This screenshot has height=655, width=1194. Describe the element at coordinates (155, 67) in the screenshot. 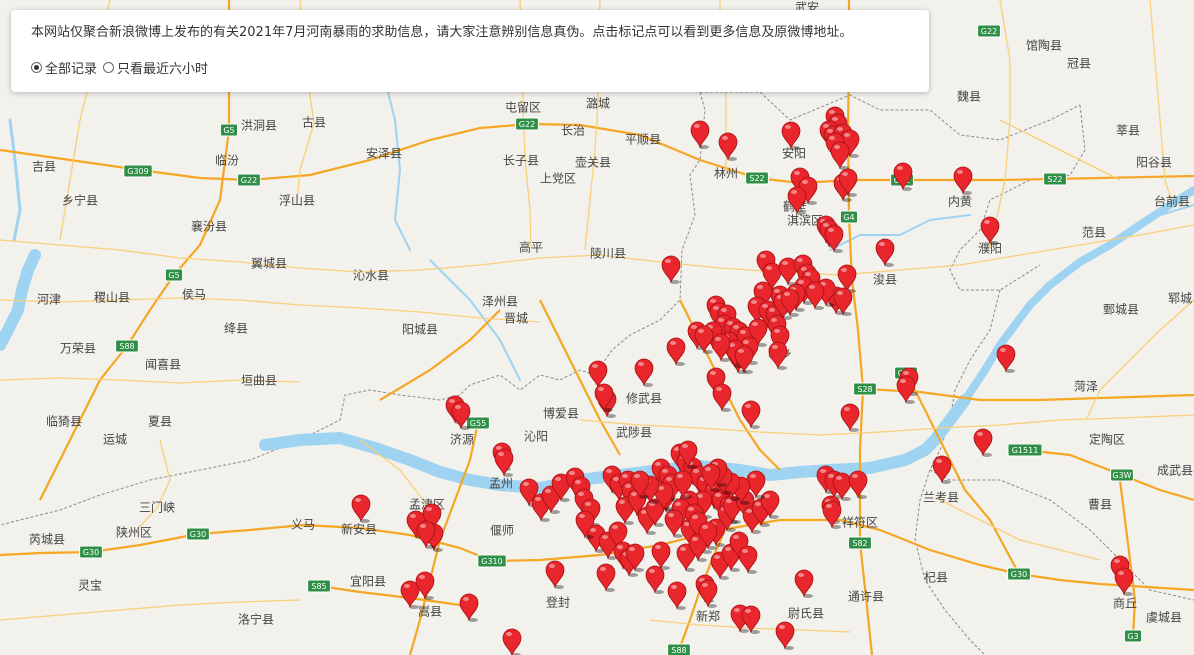

I see `option-last-six-hours: 只看最近六小时` at that location.